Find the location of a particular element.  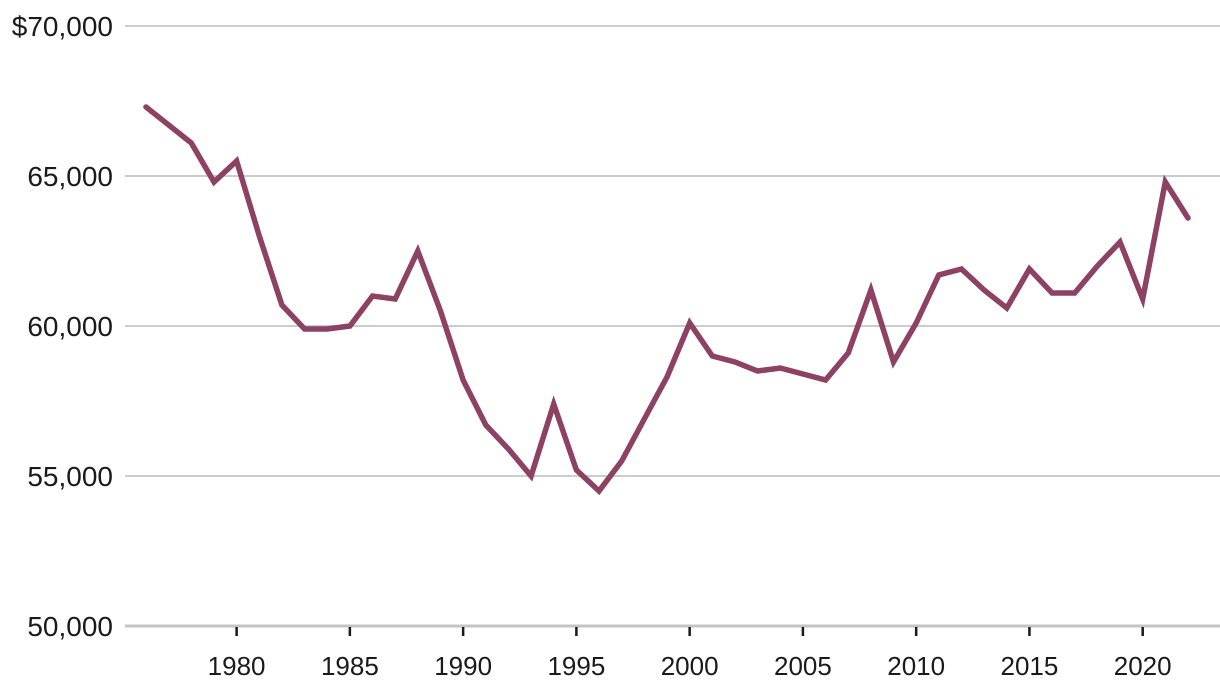

x-axis-label: 2000 is located at coordinates (690, 666).